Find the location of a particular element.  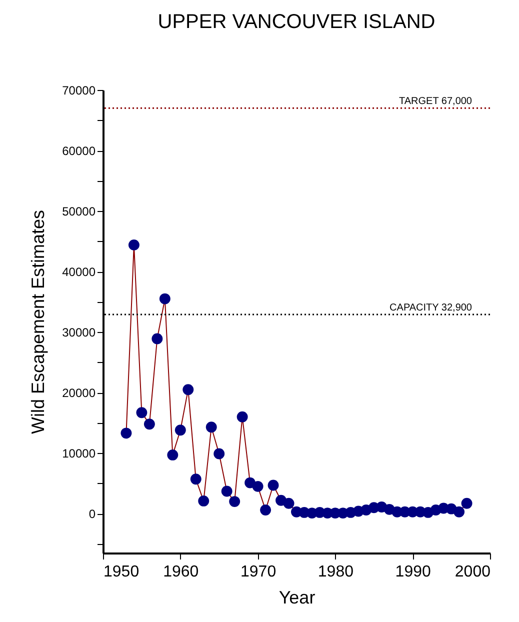

x-tick-label: 1960 is located at coordinates (181, 572).